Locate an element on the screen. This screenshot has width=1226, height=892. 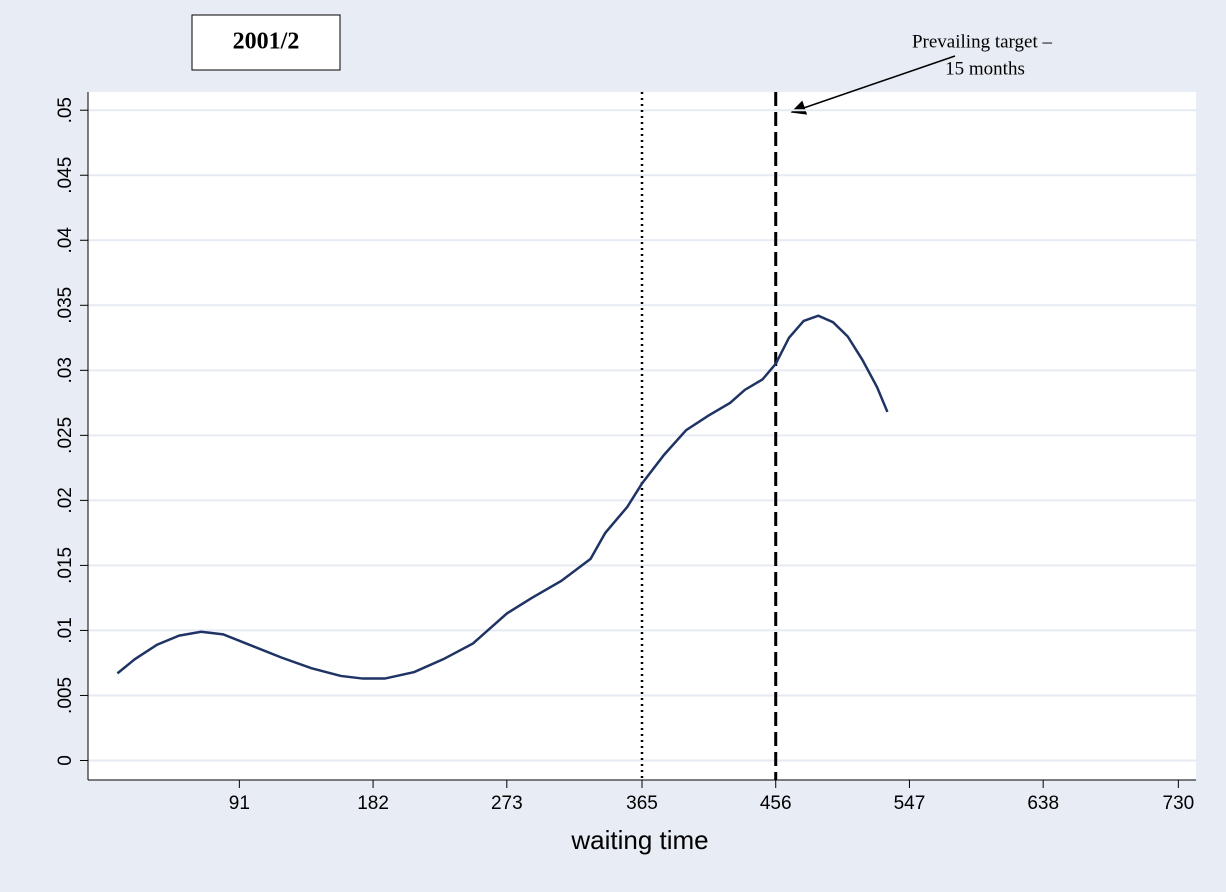
y-tick-label: .035 is located at coordinates (65, 305).